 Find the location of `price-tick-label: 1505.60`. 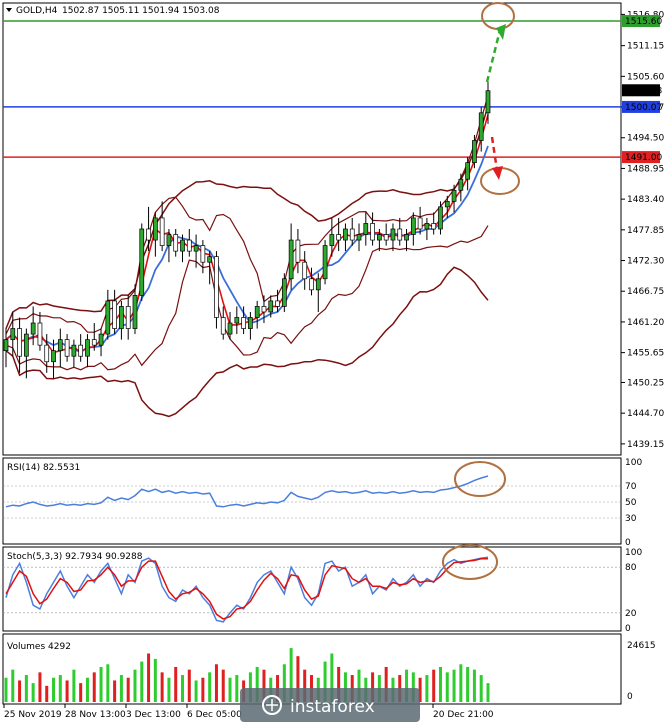

price-tick-label: 1505.60 is located at coordinates (645, 77).